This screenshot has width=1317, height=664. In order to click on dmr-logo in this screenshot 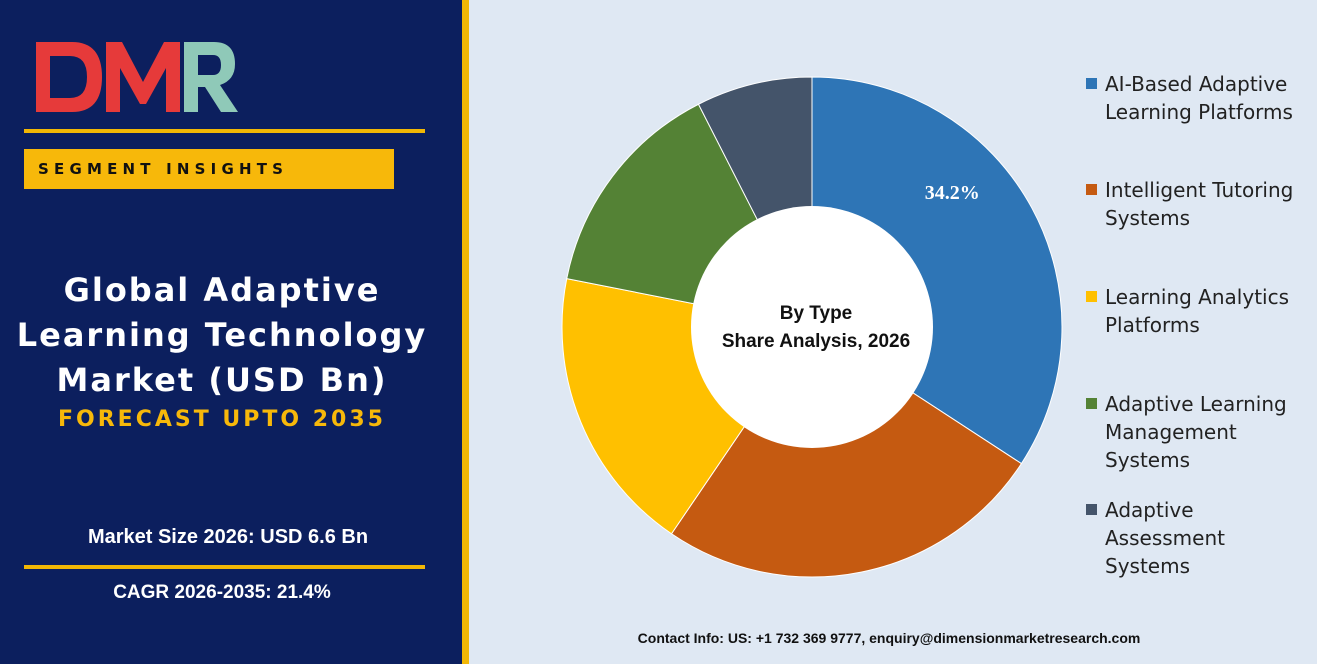, I will do `click(137, 77)`.